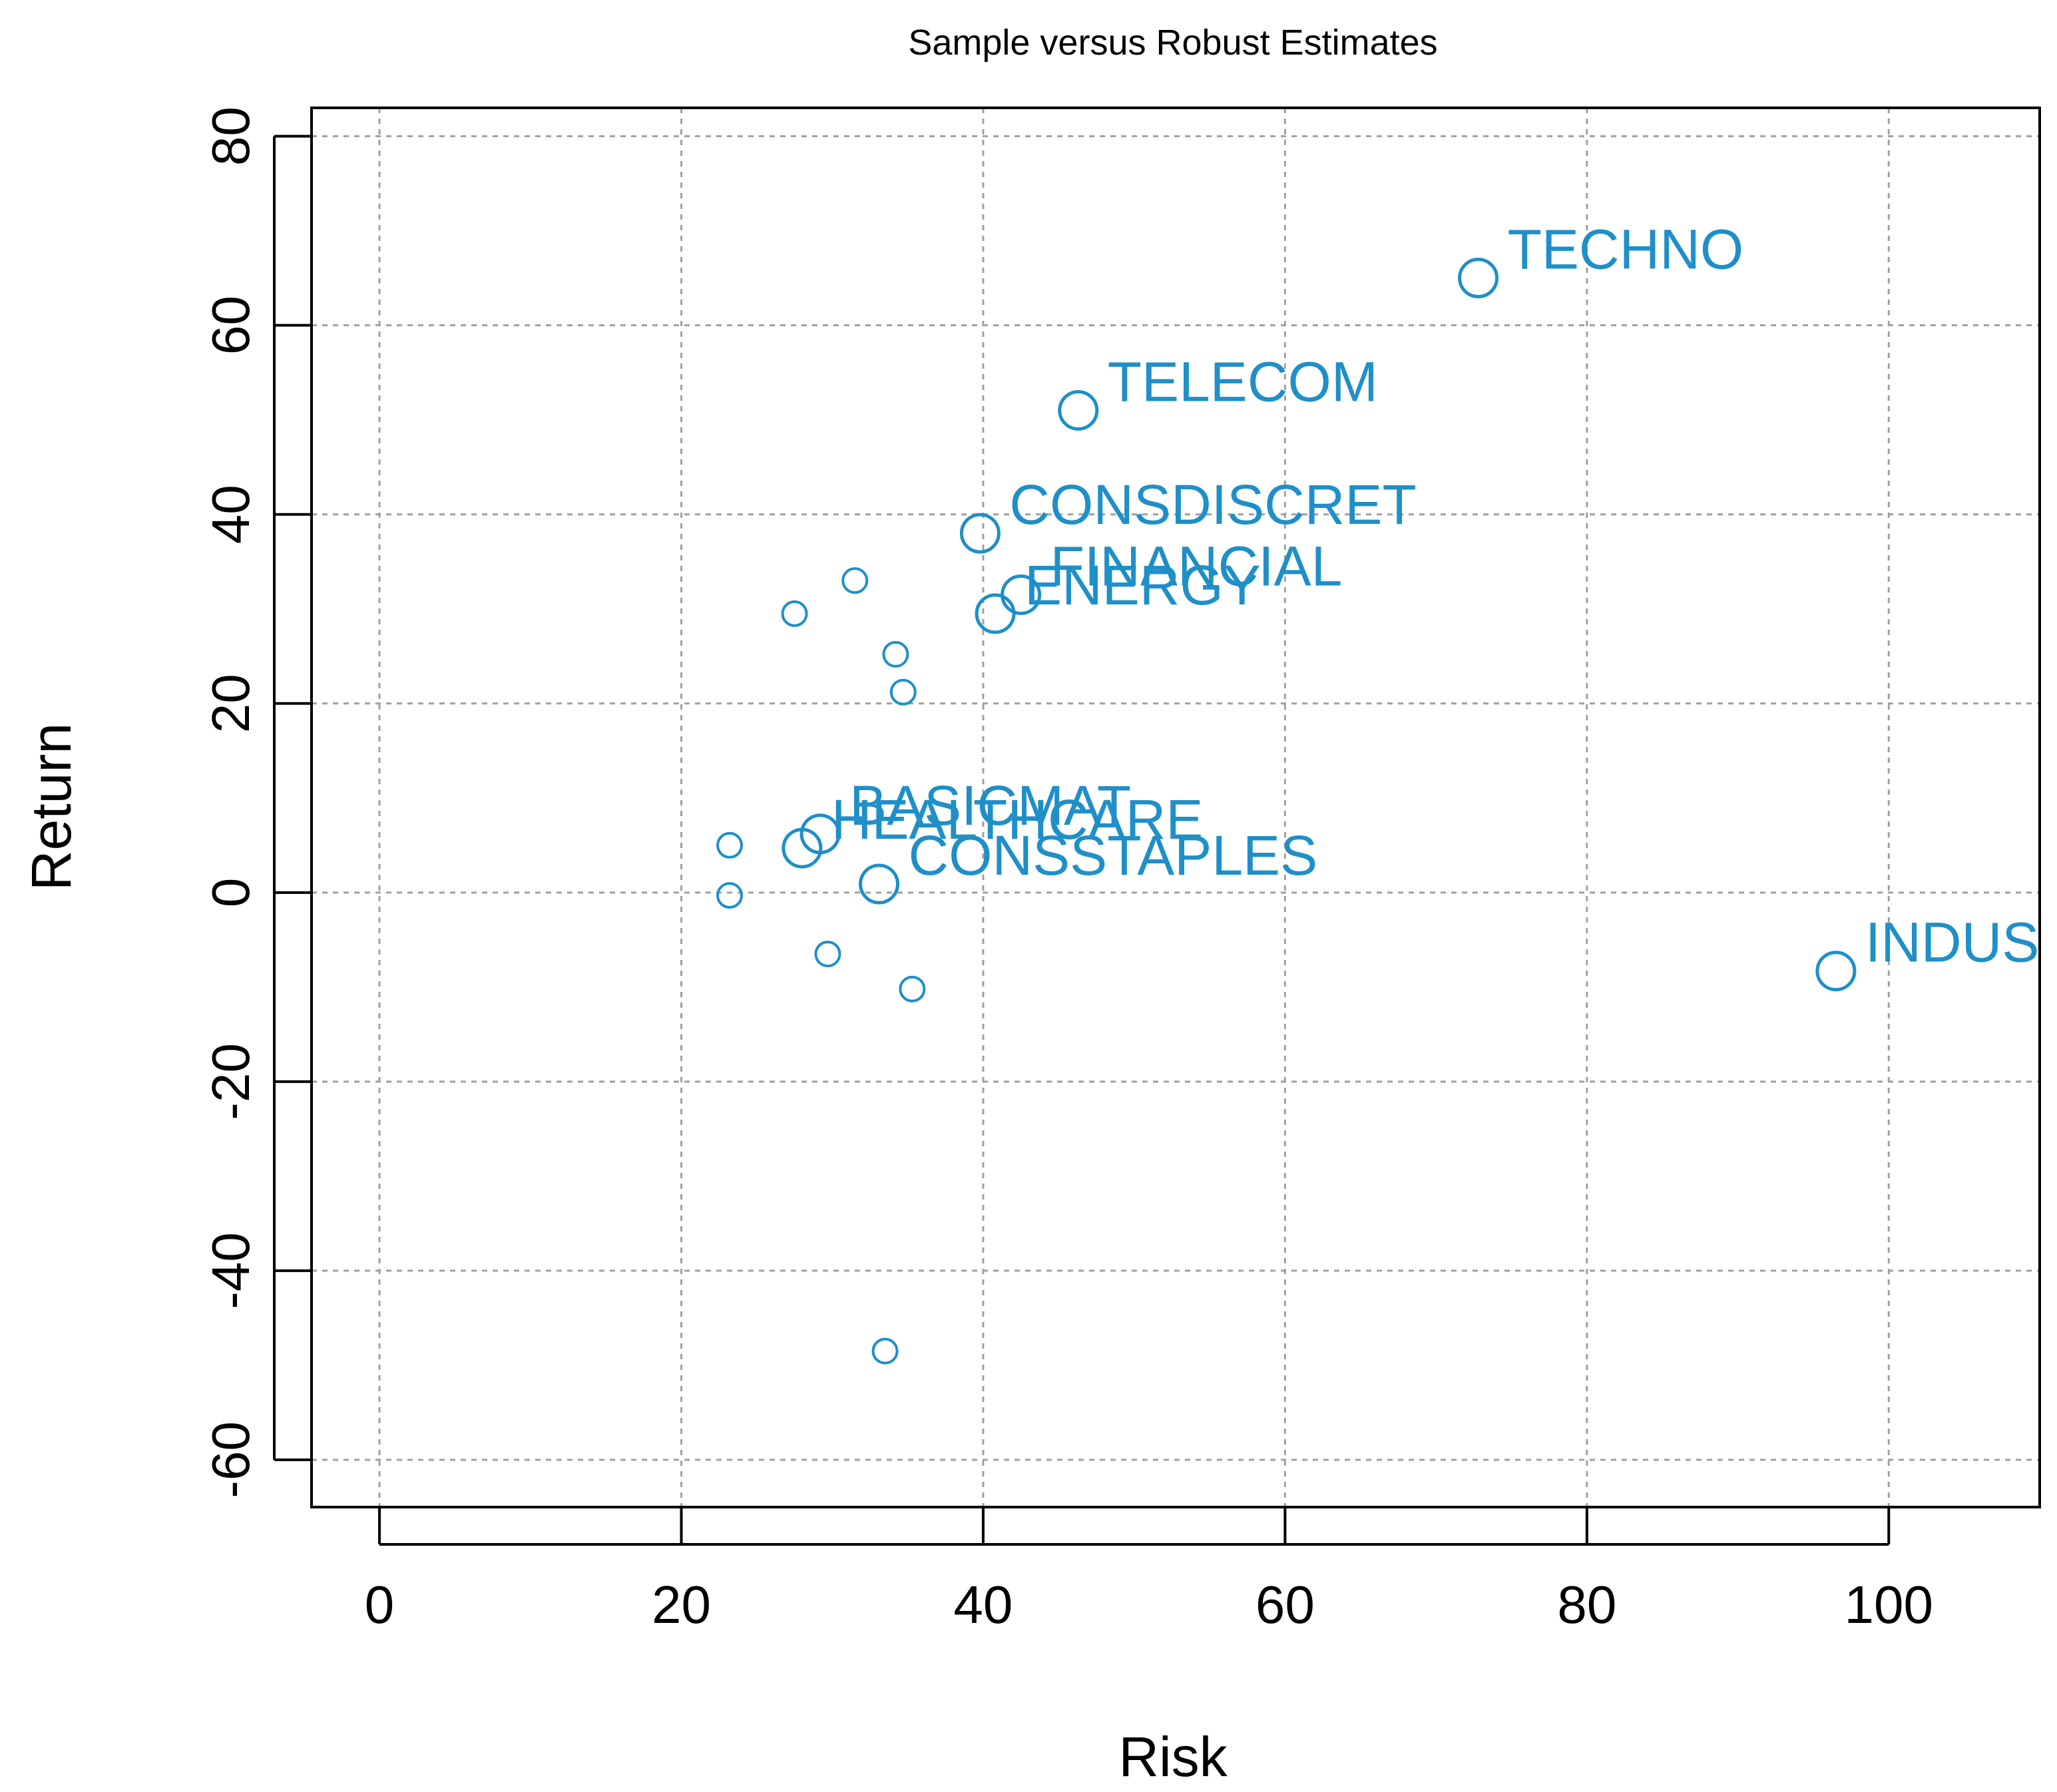  Describe the element at coordinates (1626, 249) in the screenshot. I see `point-label: TECHNO` at that location.